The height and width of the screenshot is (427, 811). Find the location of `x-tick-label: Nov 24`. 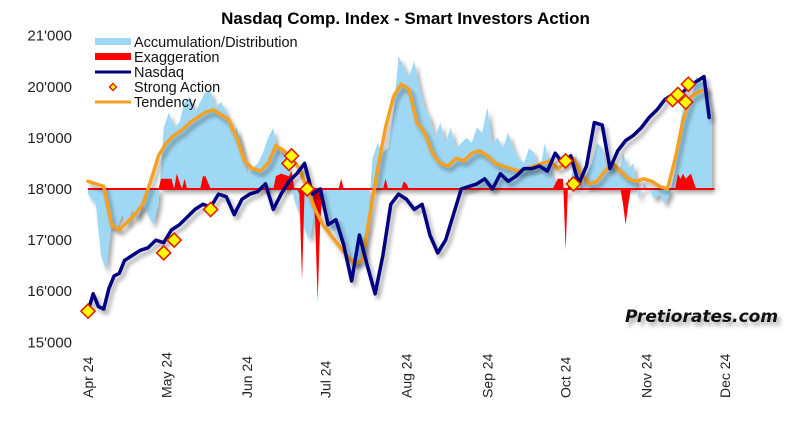

x-tick-label: Nov 24 is located at coordinates (647, 375).